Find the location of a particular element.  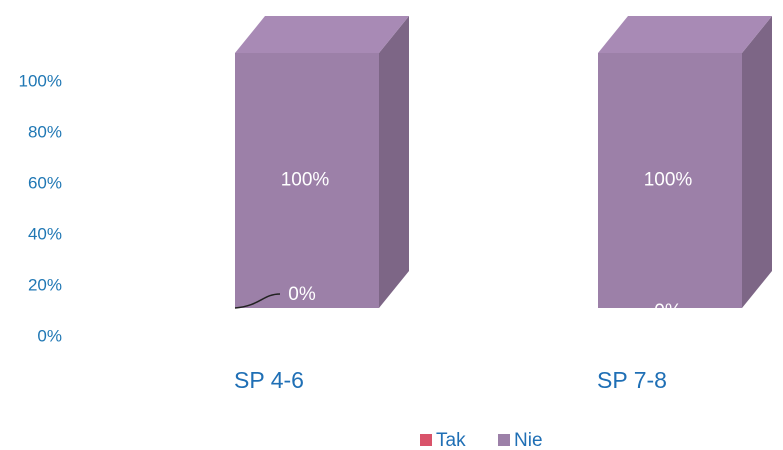

y-tick-label: 40% is located at coordinates (45, 233).